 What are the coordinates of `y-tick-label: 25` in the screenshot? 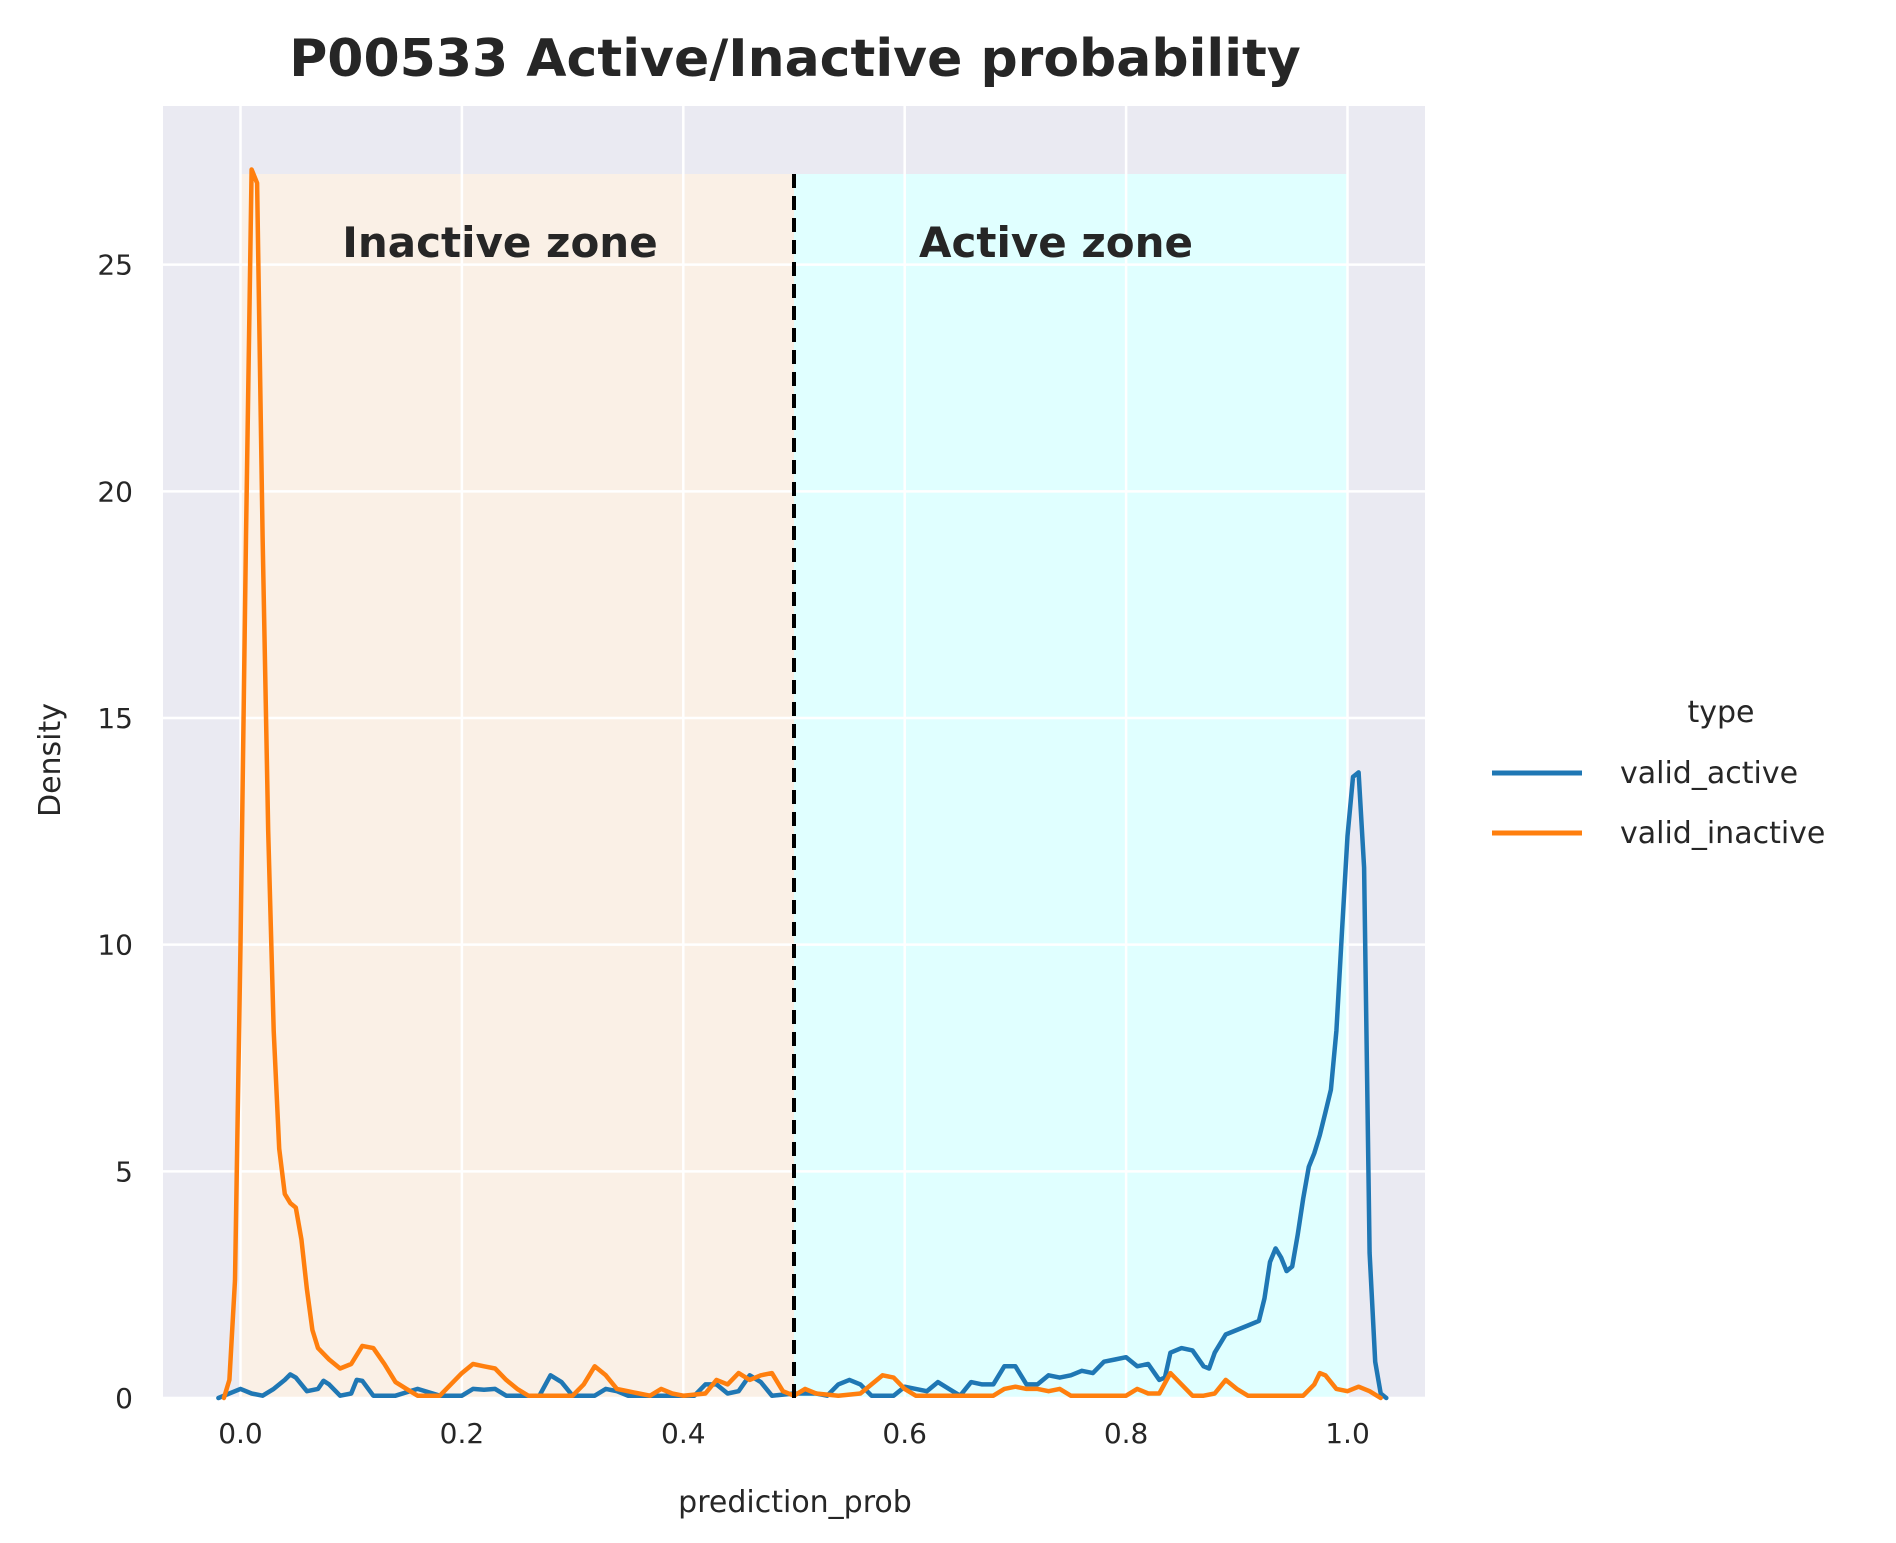 It's located at (115, 265).